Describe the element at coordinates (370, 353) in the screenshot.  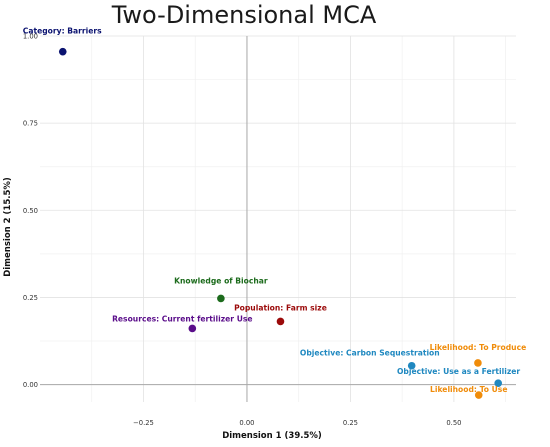
I see `point-label: Objective: Carbon Sequestration` at that location.